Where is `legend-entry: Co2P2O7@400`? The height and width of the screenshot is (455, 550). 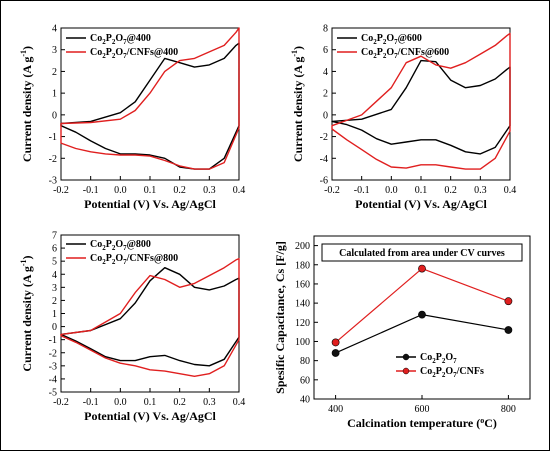
legend-entry: Co2P2O7@400 is located at coordinates (108, 39).